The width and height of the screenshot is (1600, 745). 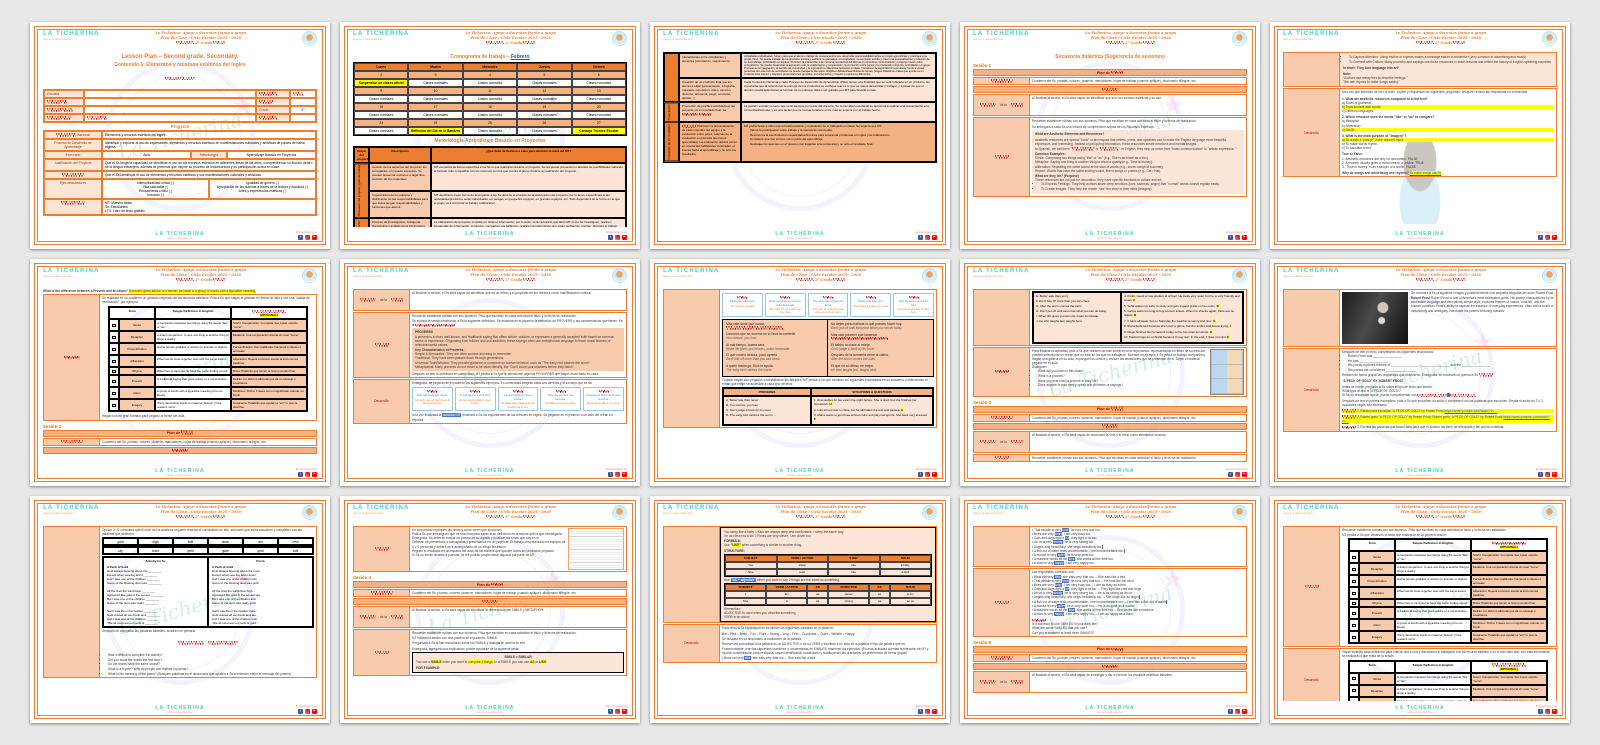 What do you see at coordinates (1063, 301) in the screenshot?
I see `proverb-option: F. Don't bite off more than you can chew` at bounding box center [1063, 301].